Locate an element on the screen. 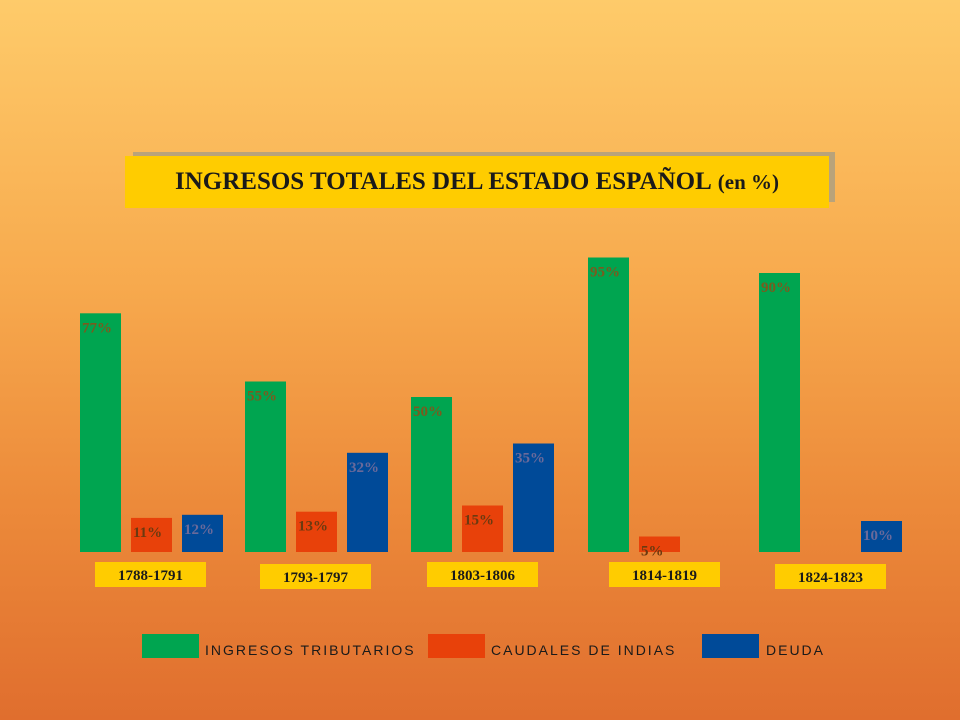  category-label-1793-1797: 1793-1797 is located at coordinates (315, 578).